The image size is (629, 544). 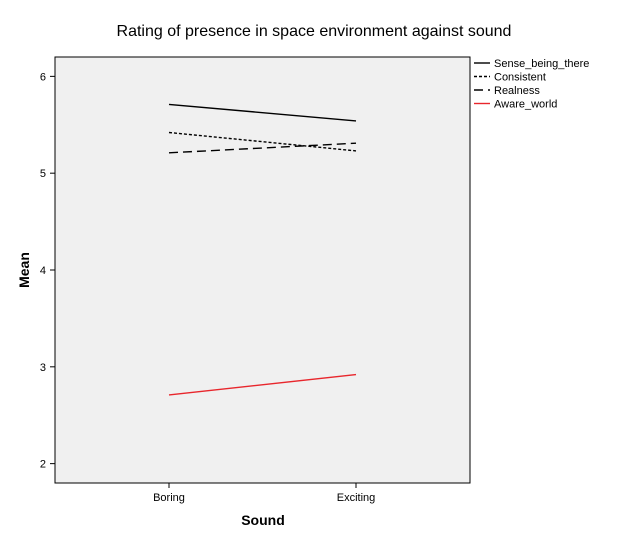 What do you see at coordinates (517, 91) in the screenshot?
I see `legend-label: Realness` at bounding box center [517, 91].